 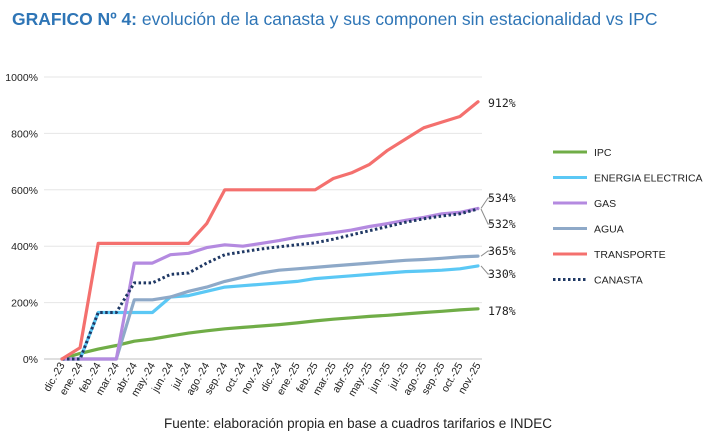 I want to click on y-tick-label: 400%, so click(x=24, y=247).